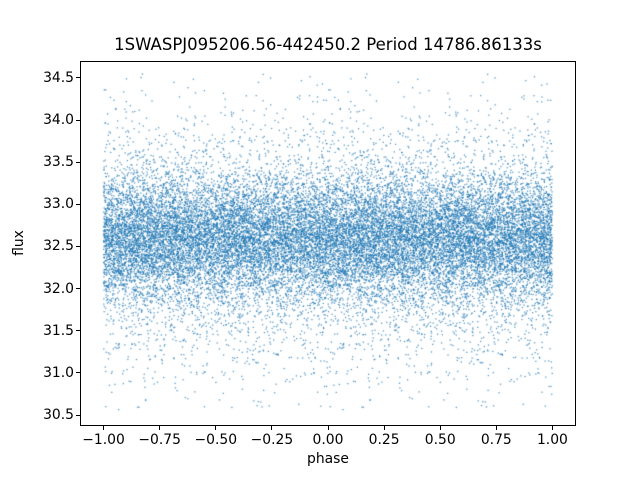 This screenshot has width=640, height=480. What do you see at coordinates (103, 440) in the screenshot?
I see `x-tick-label: −1.00` at bounding box center [103, 440].